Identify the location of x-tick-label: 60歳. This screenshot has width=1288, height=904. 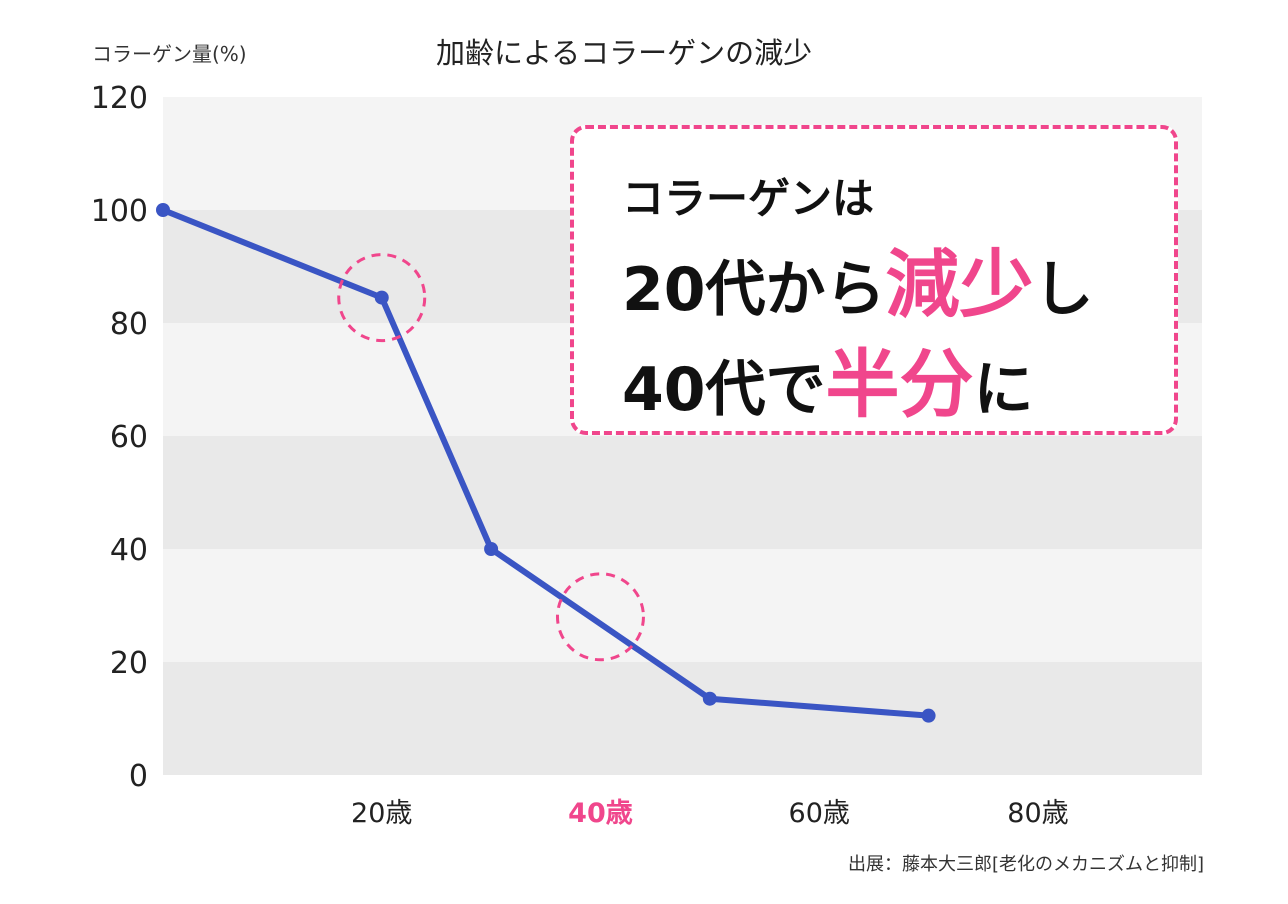
(819, 813).